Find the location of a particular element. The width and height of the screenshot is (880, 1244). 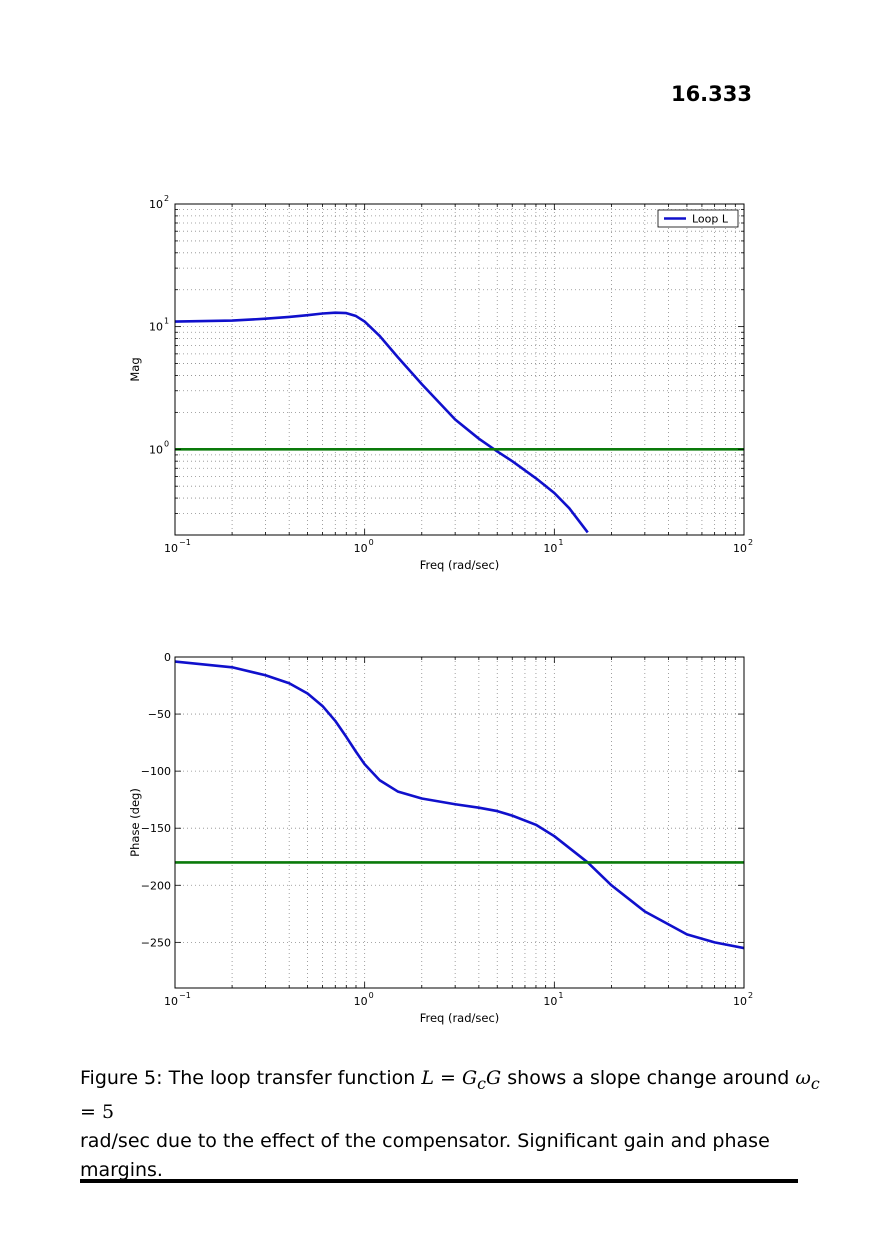

math-five: 5 is located at coordinates (108, 1111).